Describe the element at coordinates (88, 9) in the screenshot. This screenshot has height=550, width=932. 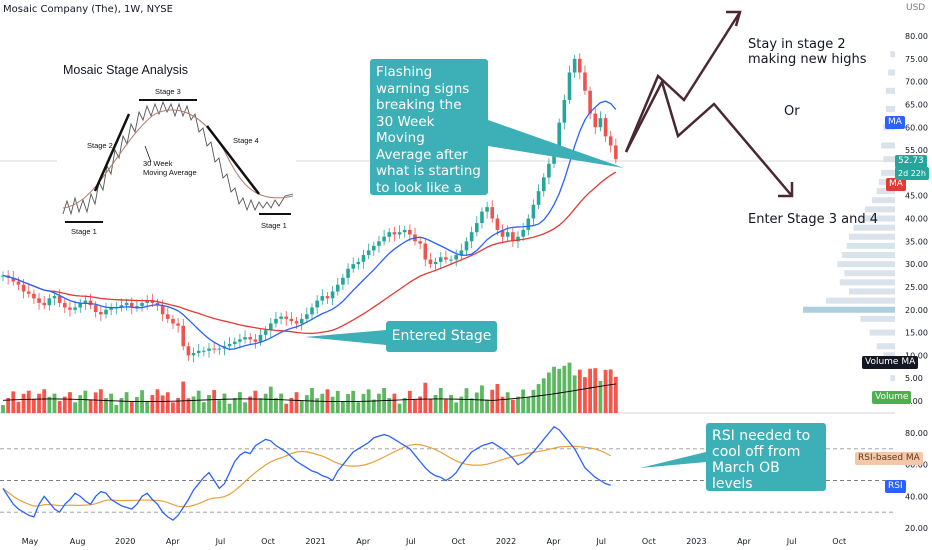
I see `chart-title: Mosaic Company (The), 1W, NYSE` at that location.